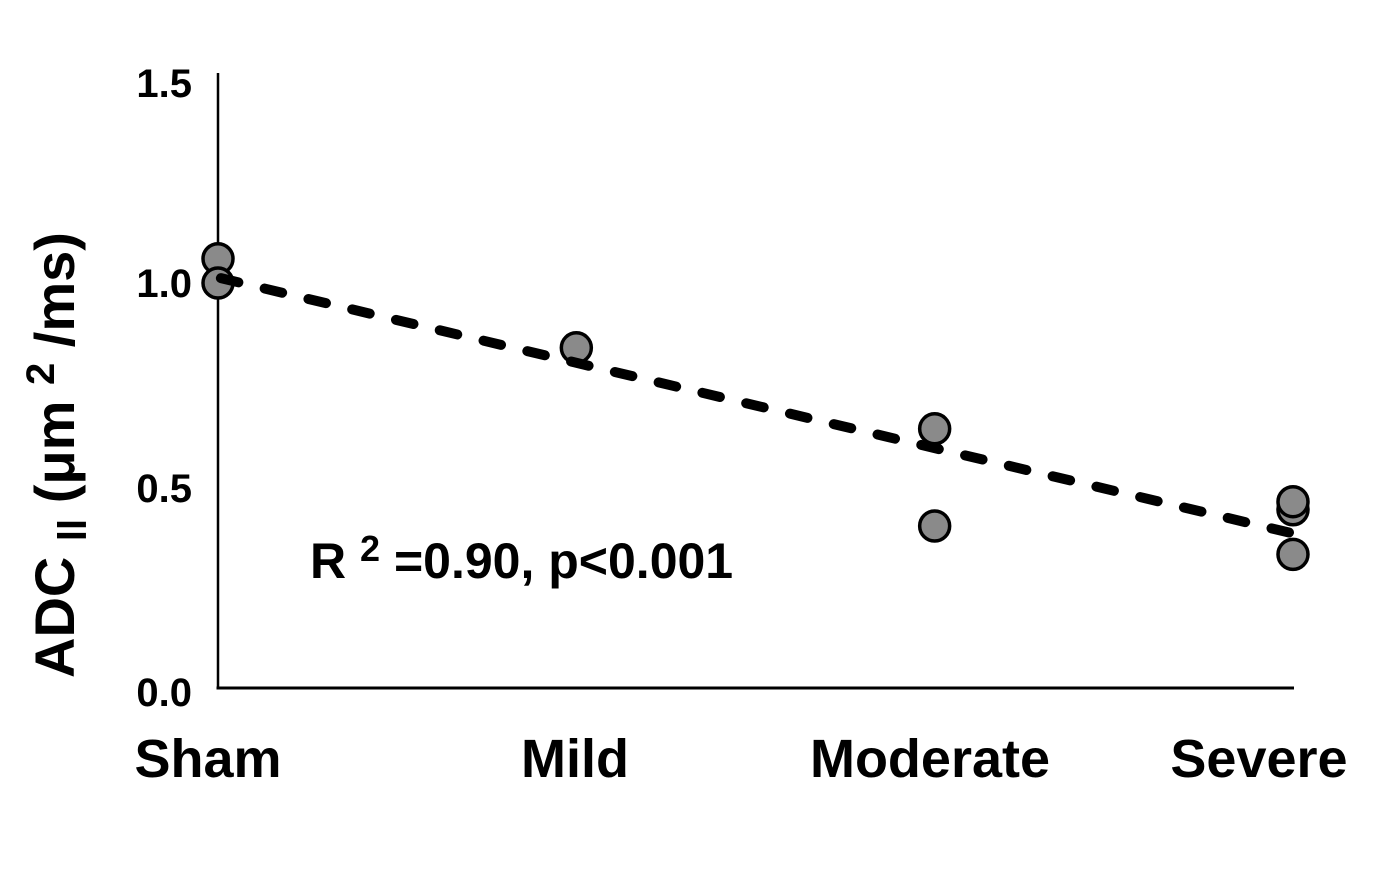 This screenshot has height=882, width=1375. Describe the element at coordinates (563, 561) in the screenshot. I see `stats-annotation-rest: =0.90, p<0.001` at that location.